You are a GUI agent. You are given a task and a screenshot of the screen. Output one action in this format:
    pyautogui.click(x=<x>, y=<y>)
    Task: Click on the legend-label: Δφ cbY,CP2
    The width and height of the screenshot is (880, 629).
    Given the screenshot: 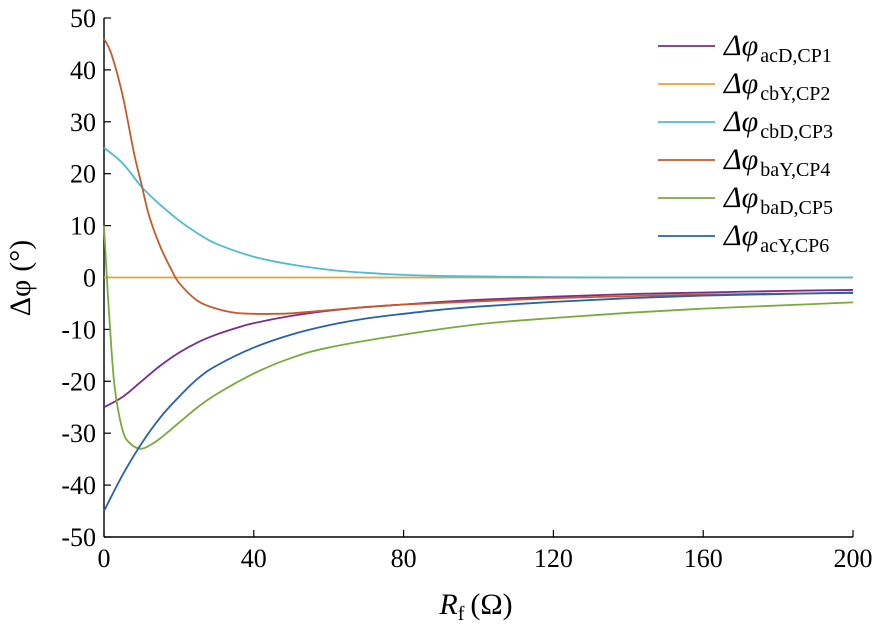 What is the action you would take?
    pyautogui.click(x=776, y=86)
    